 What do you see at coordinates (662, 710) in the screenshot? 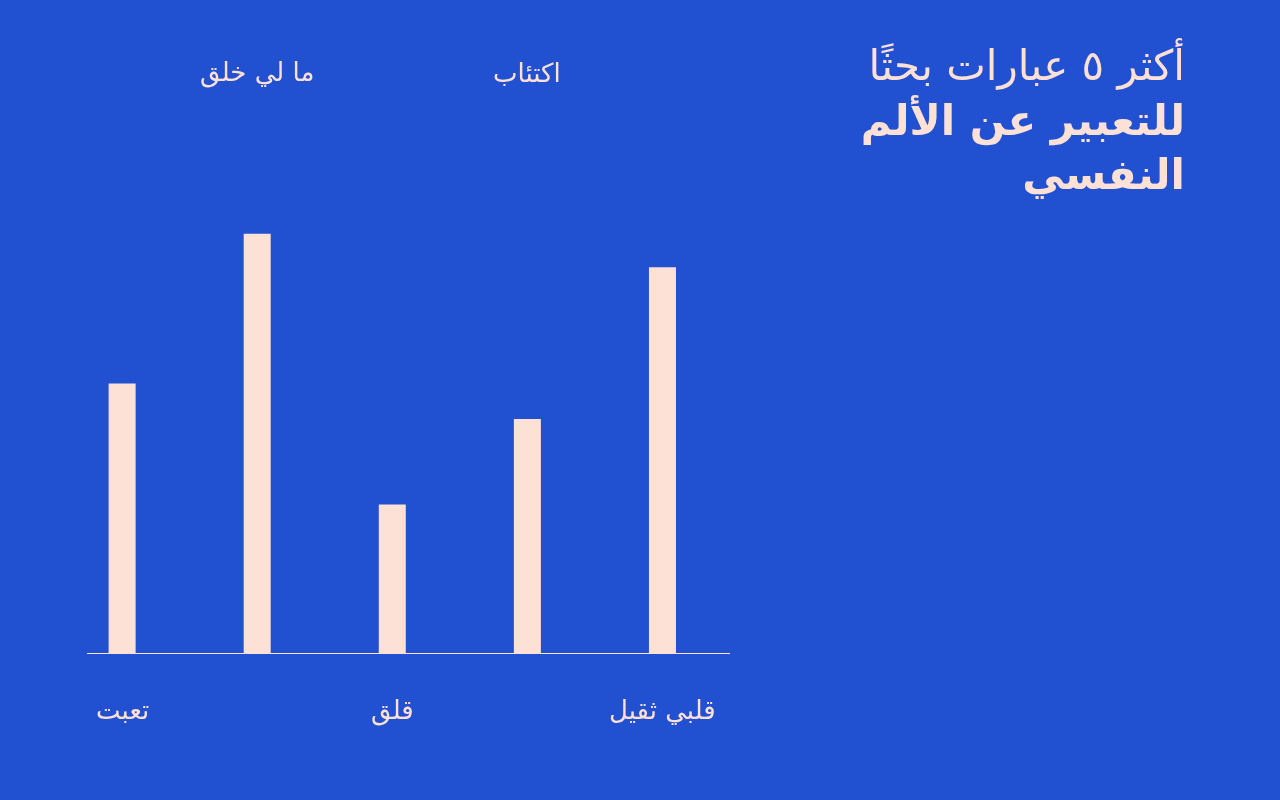
I see `x-tick-label: قلبي ثقيل` at bounding box center [662, 710].